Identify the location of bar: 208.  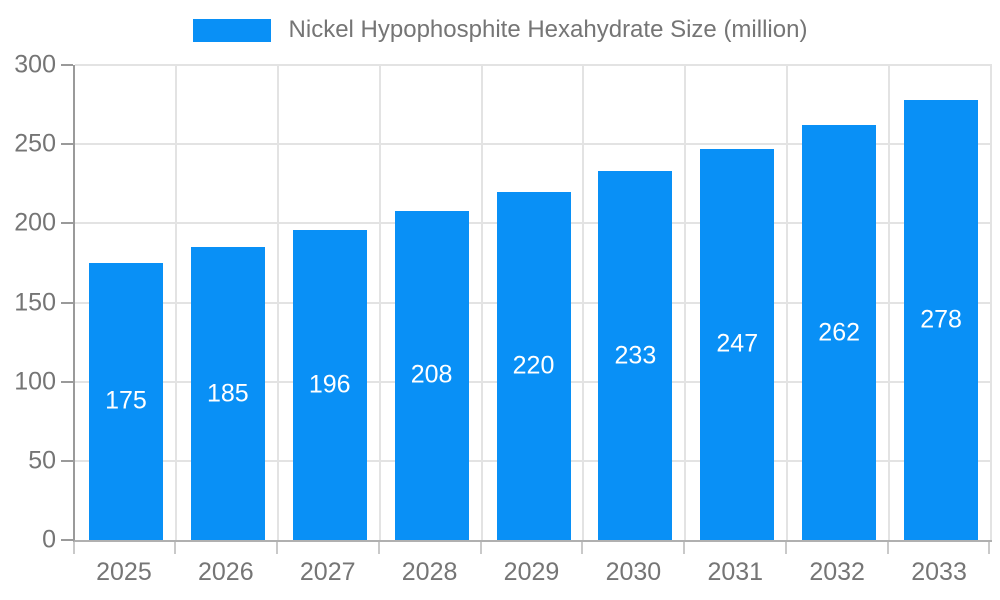
(431, 375).